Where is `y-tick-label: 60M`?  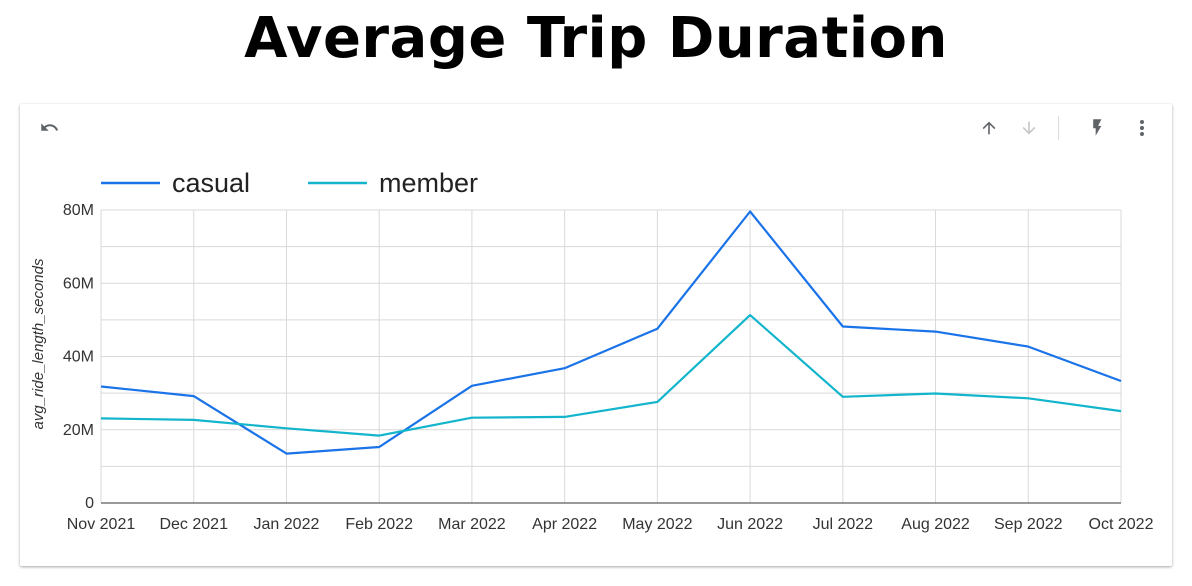
y-tick-label: 60M is located at coordinates (78, 283).